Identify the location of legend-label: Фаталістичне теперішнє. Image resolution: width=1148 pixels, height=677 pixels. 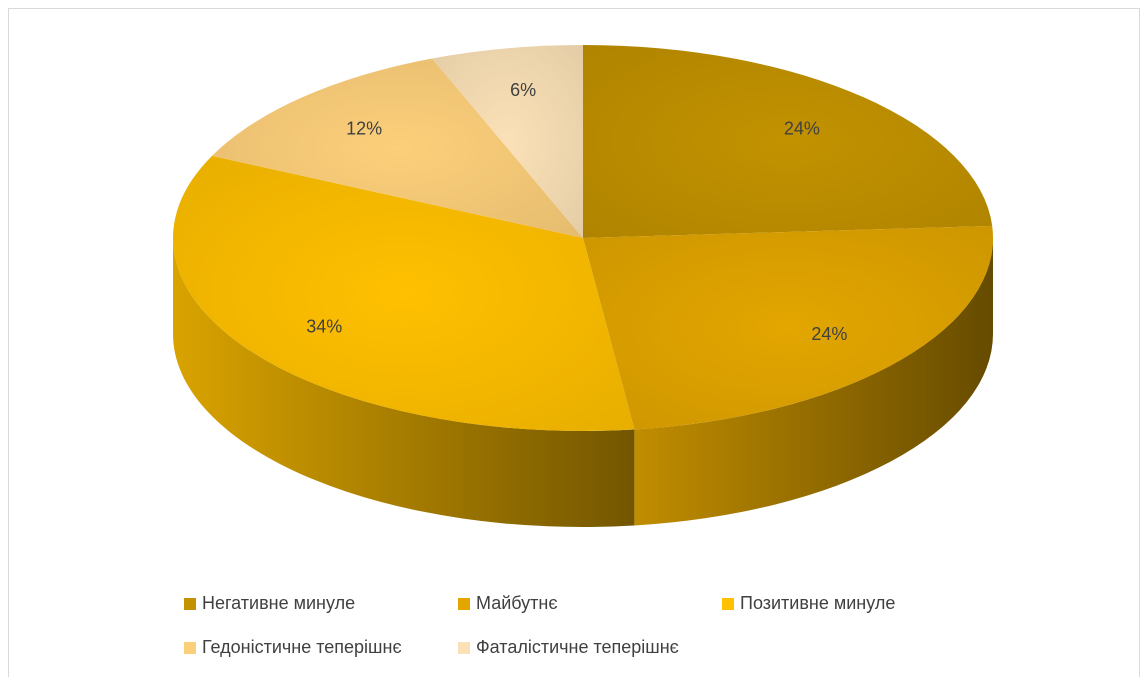
(577, 647).